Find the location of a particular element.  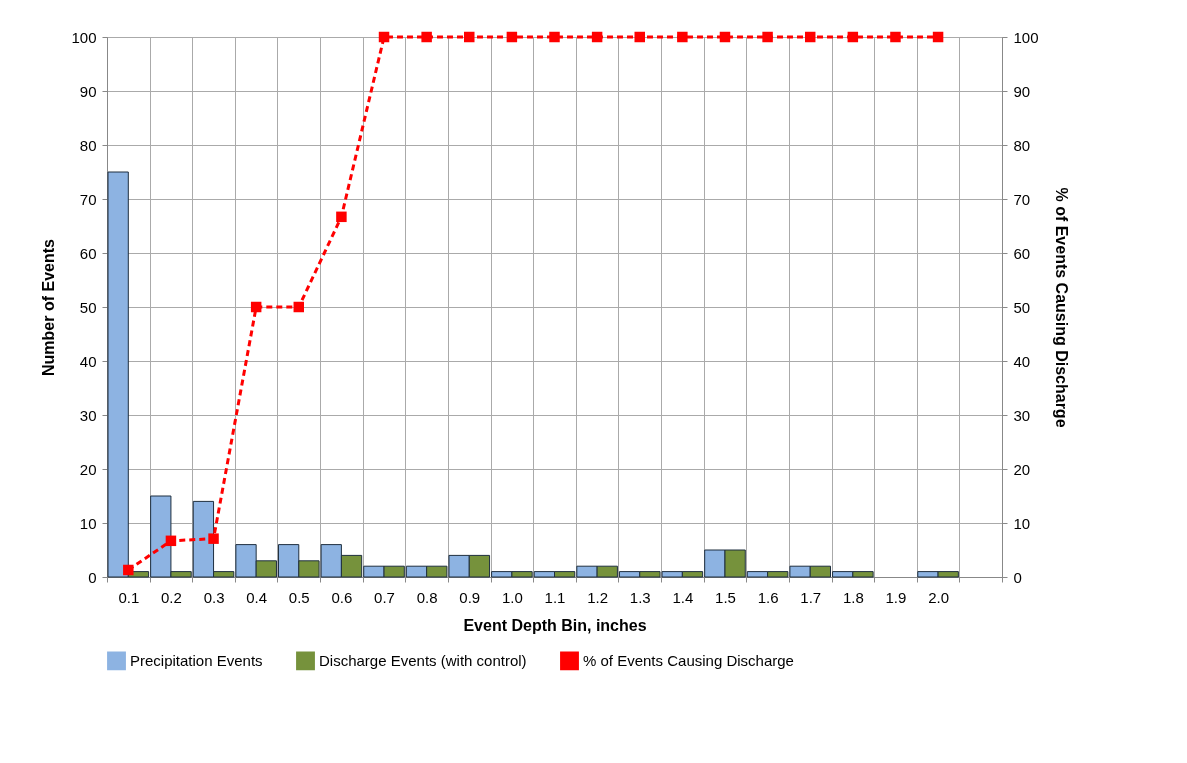

y2-tick-label: 80 is located at coordinates (1022, 145).